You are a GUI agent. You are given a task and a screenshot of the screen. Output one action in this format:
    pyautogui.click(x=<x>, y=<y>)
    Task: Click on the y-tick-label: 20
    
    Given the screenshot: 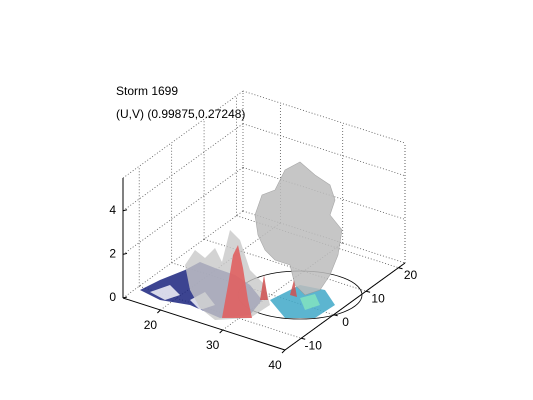 What is the action you would take?
    pyautogui.click(x=411, y=275)
    